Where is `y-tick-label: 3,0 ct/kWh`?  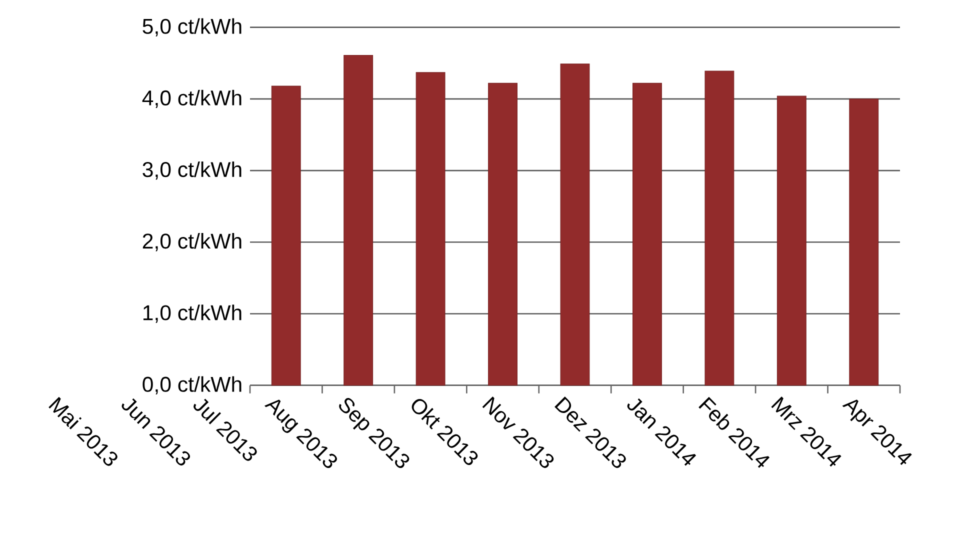
y-tick-label: 3,0 ct/kWh is located at coordinates (192, 170).